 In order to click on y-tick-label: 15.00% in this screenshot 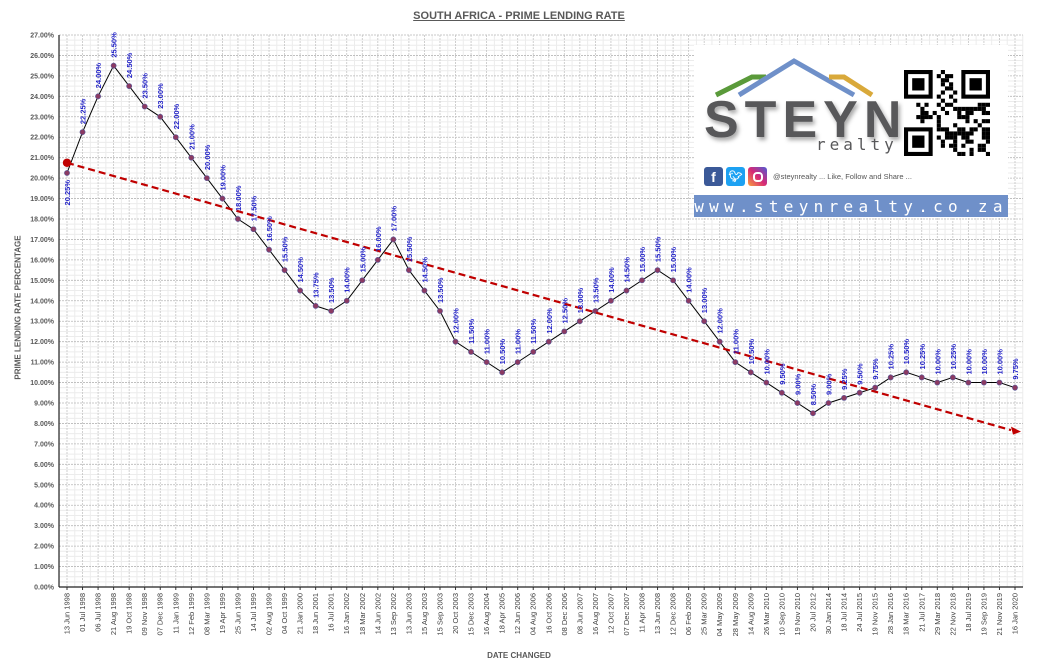, I will do `click(42, 281)`.